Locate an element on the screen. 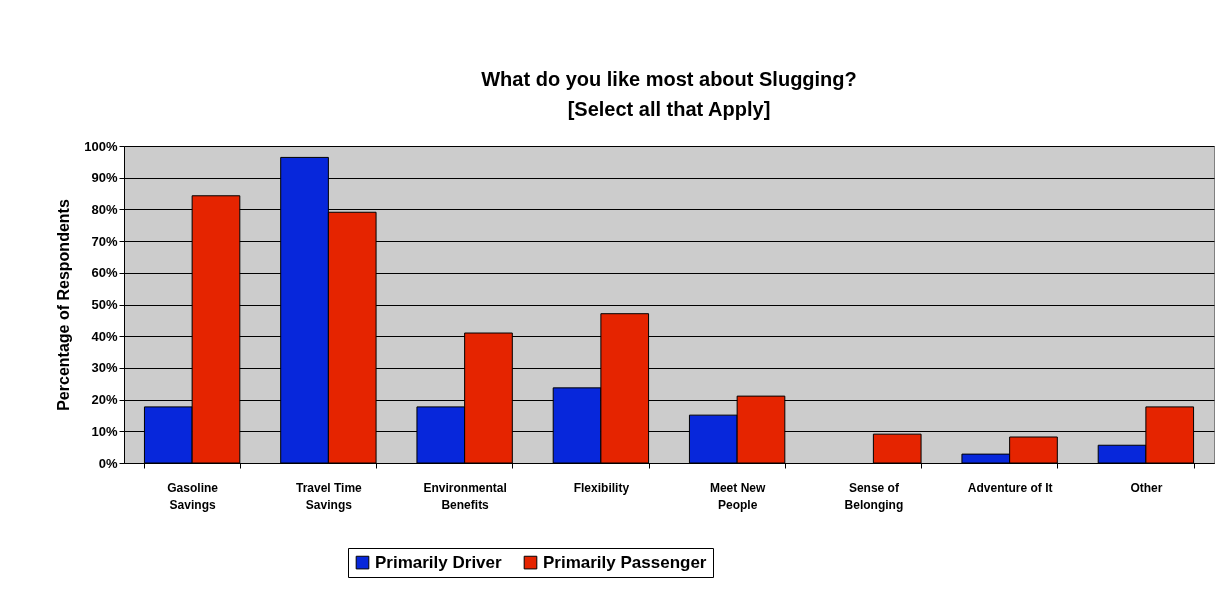 Image resolution: width=1230 pixels, height=609 pixels. chart-title: What do you like most about Slugging? [Select all that Apply] is located at coordinates (669, 94).